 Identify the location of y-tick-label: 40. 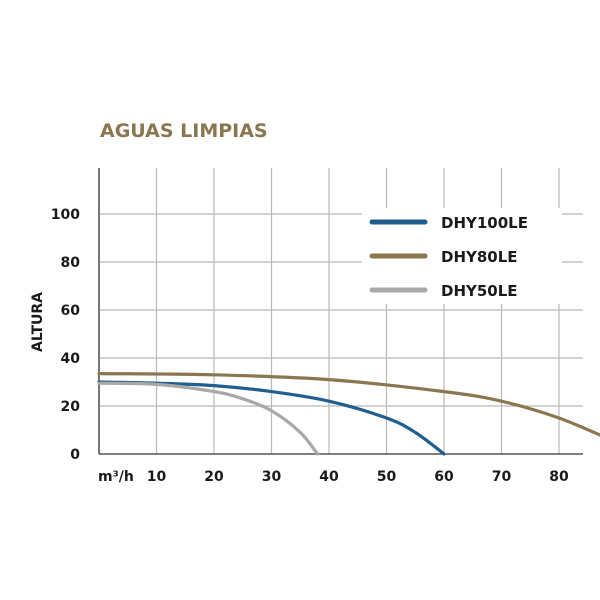
(71, 359).